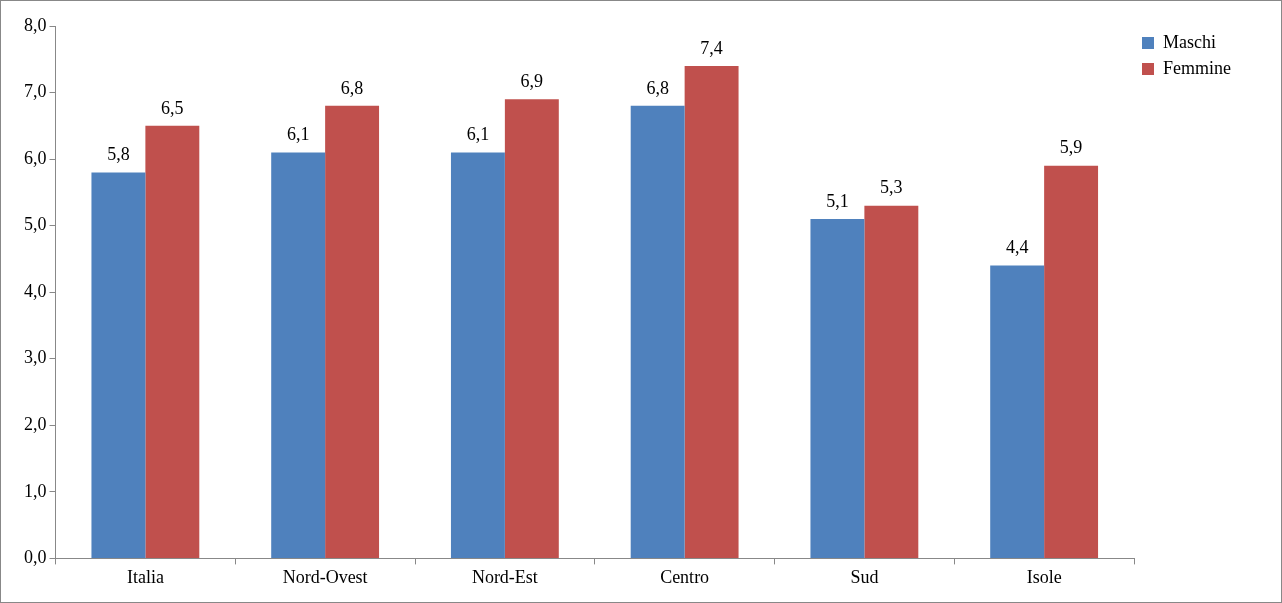 This screenshot has width=1282, height=603. Describe the element at coordinates (1190, 41) in the screenshot. I see `legend-label: Maschi` at that location.